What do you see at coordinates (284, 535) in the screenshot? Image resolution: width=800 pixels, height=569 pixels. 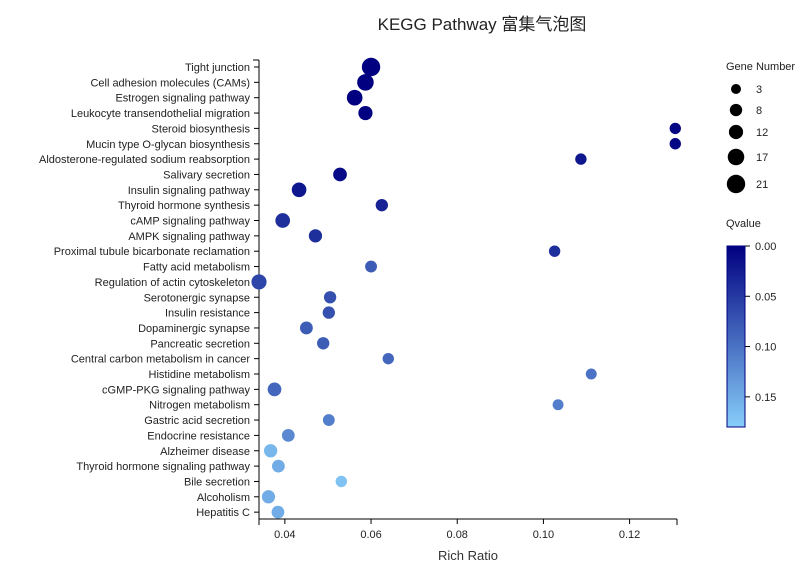 I see `x-tick-label: 0.04` at bounding box center [284, 535].